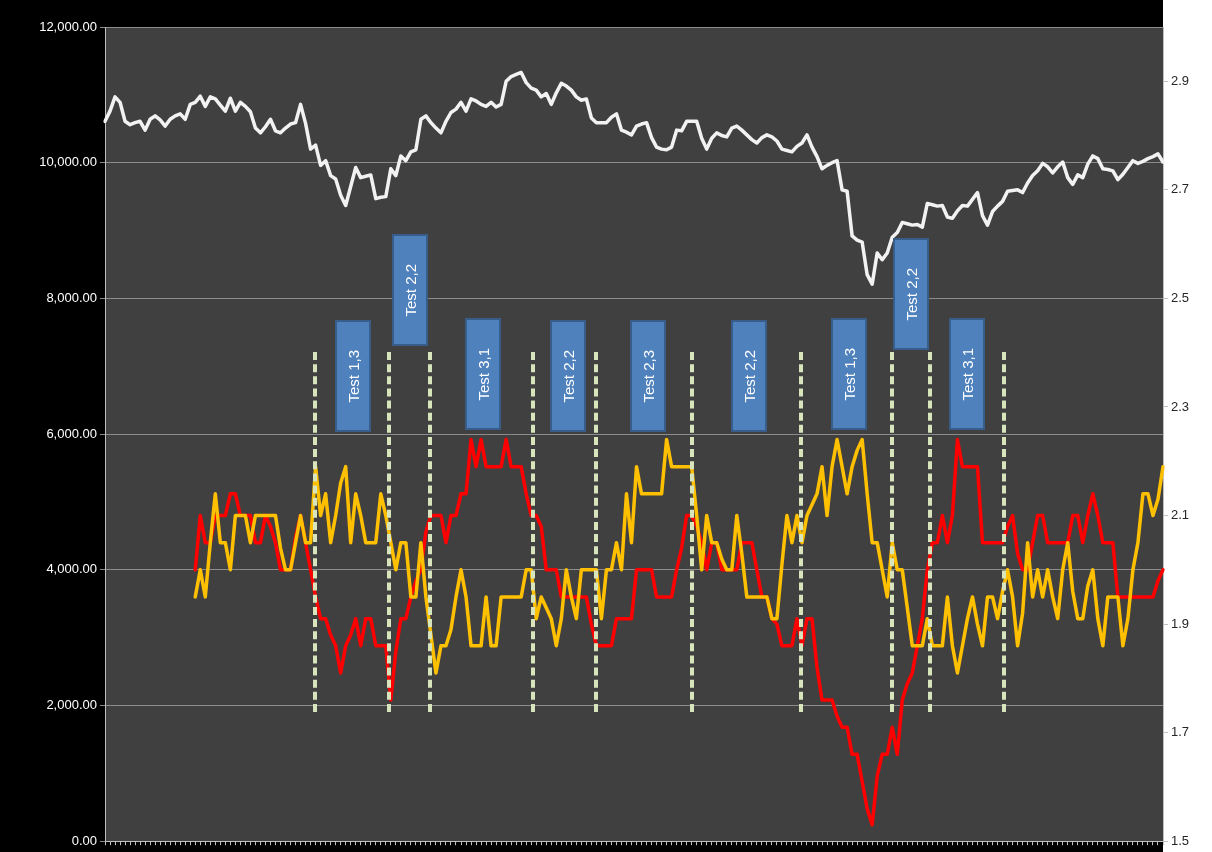 The height and width of the screenshot is (852, 1212). What do you see at coordinates (68, 162) in the screenshot?
I see `y-tick-label: 10,000.00` at bounding box center [68, 162].